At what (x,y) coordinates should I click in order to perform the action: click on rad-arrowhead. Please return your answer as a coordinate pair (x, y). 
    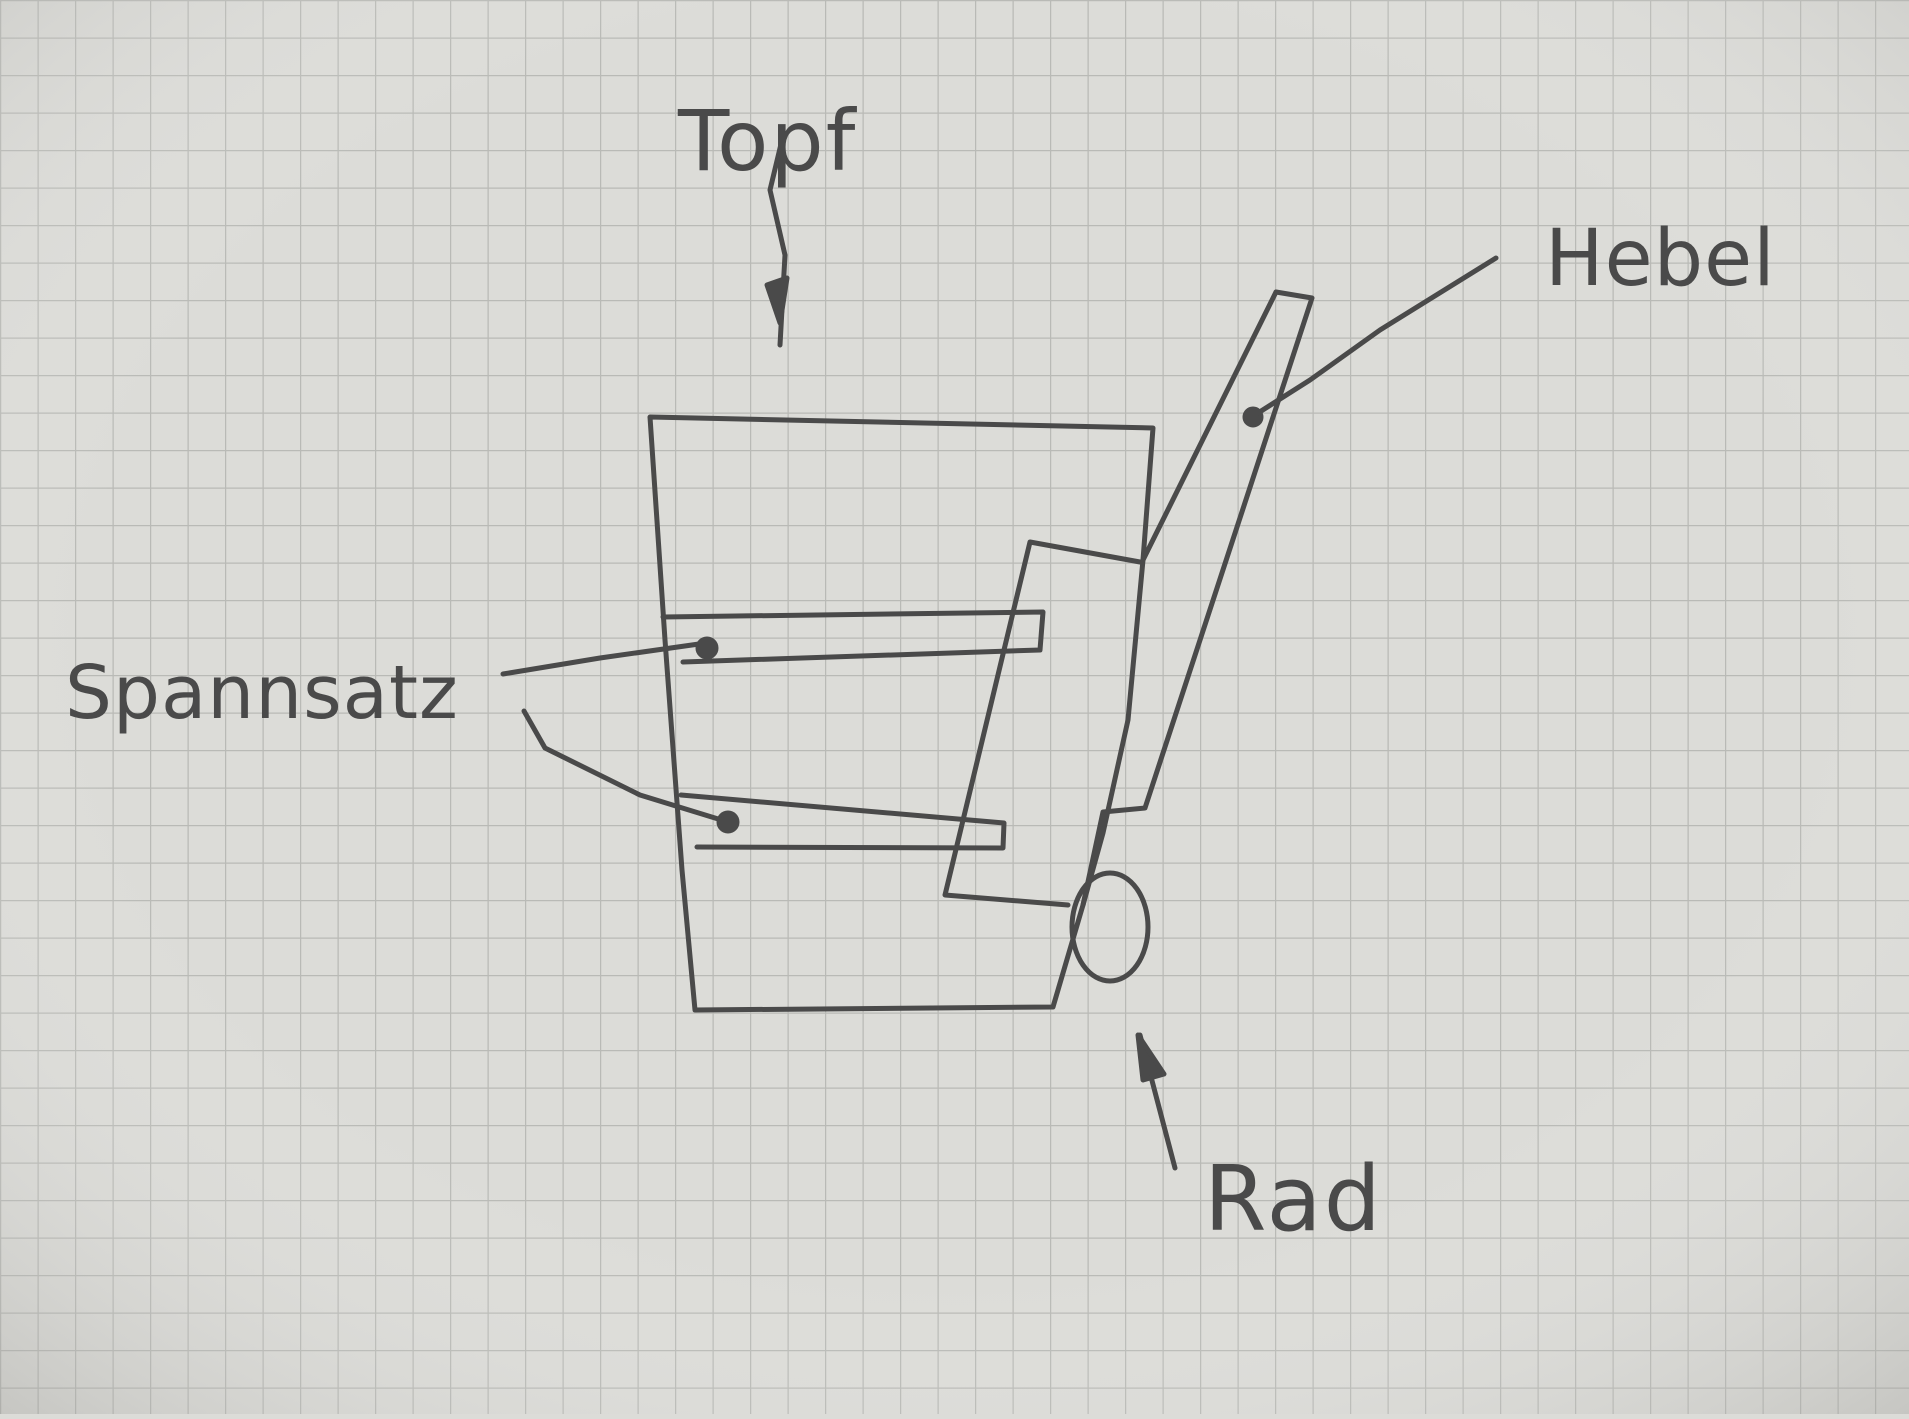
    Looking at the image, I should click on (1151, 1057).